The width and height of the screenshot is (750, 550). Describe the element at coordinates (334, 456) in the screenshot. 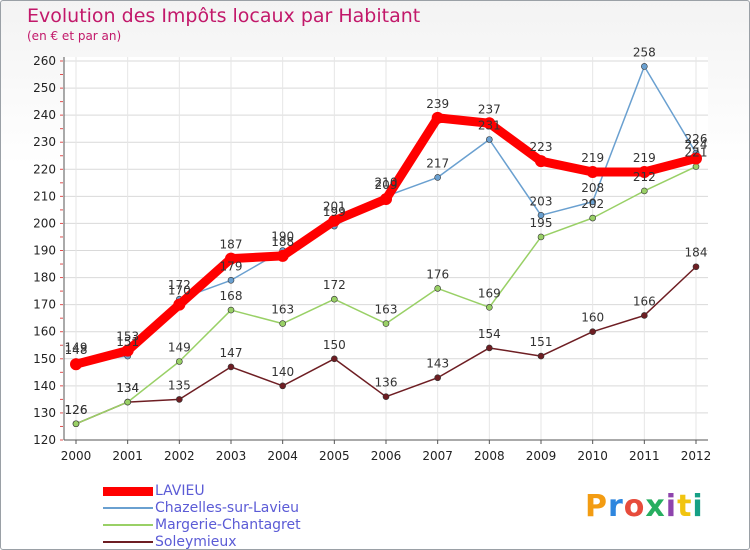

I see `x-tick-label: 2005` at that location.